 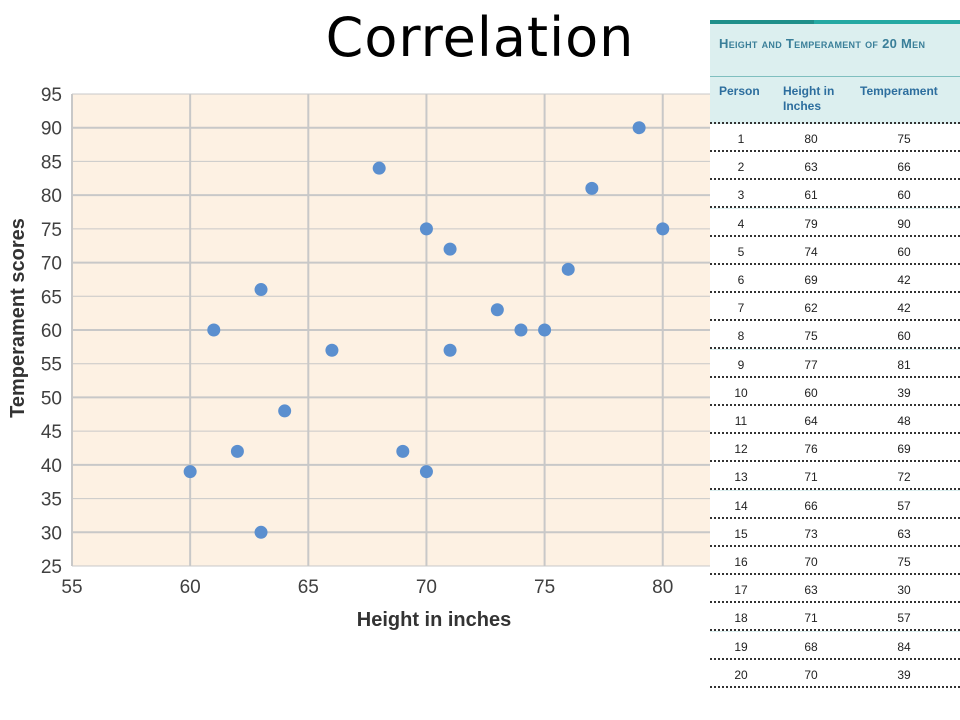 I want to click on cell-person: 14, so click(x=741, y=505).